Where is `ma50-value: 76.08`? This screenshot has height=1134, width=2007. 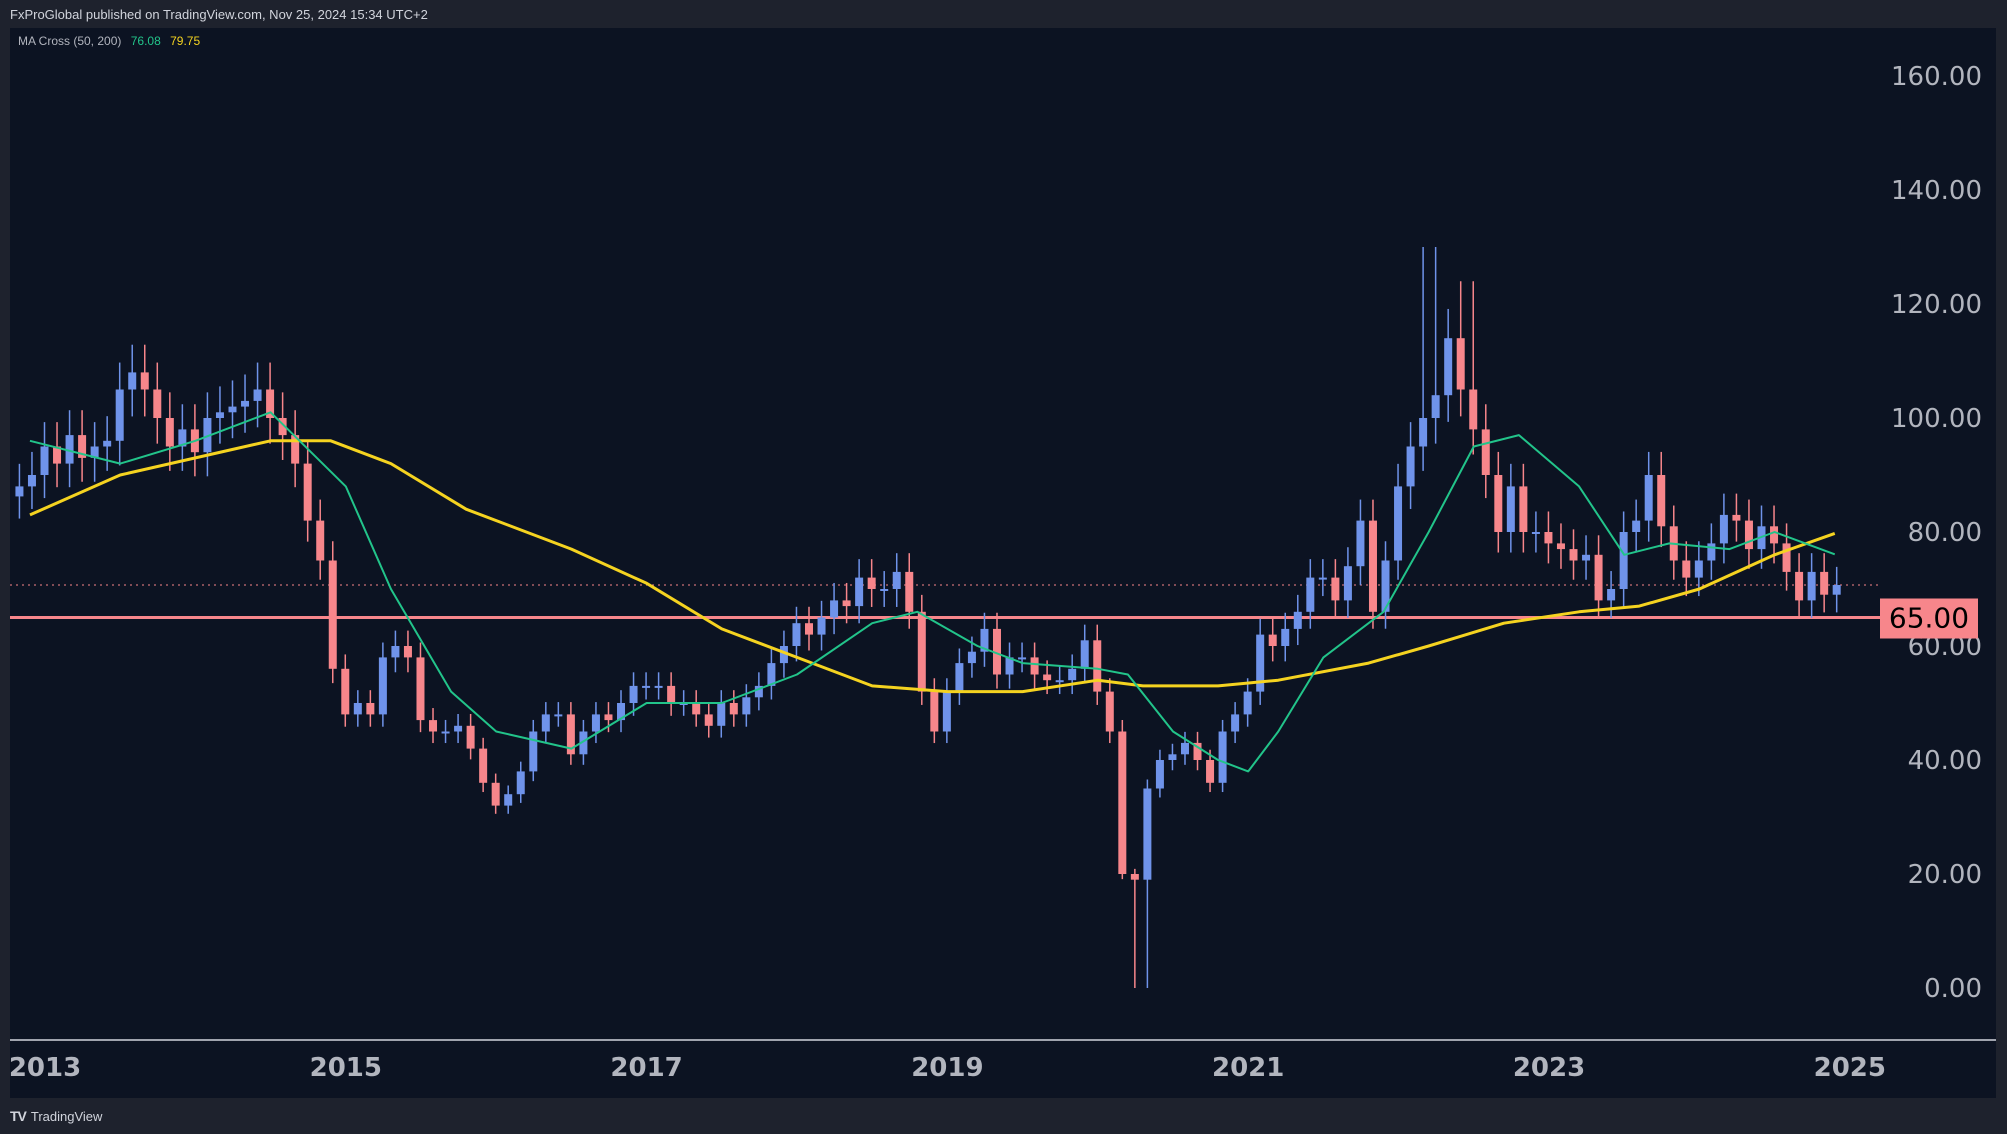 ma50-value: 76.08 is located at coordinates (145, 41).